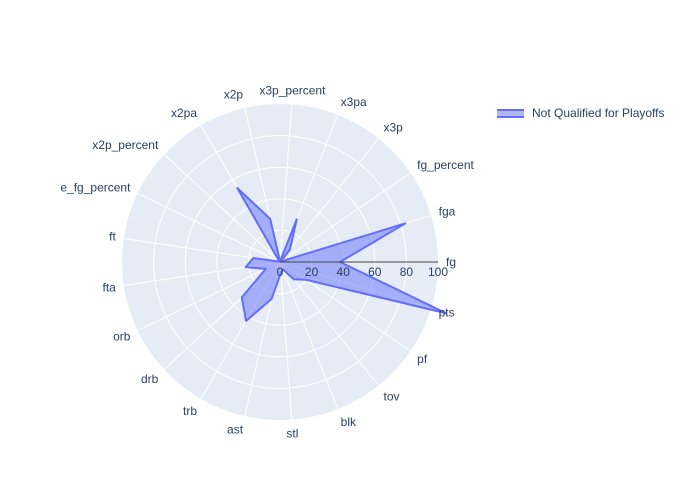  Describe the element at coordinates (280, 272) in the screenshot. I see `radial-tick-label: 0` at that location.